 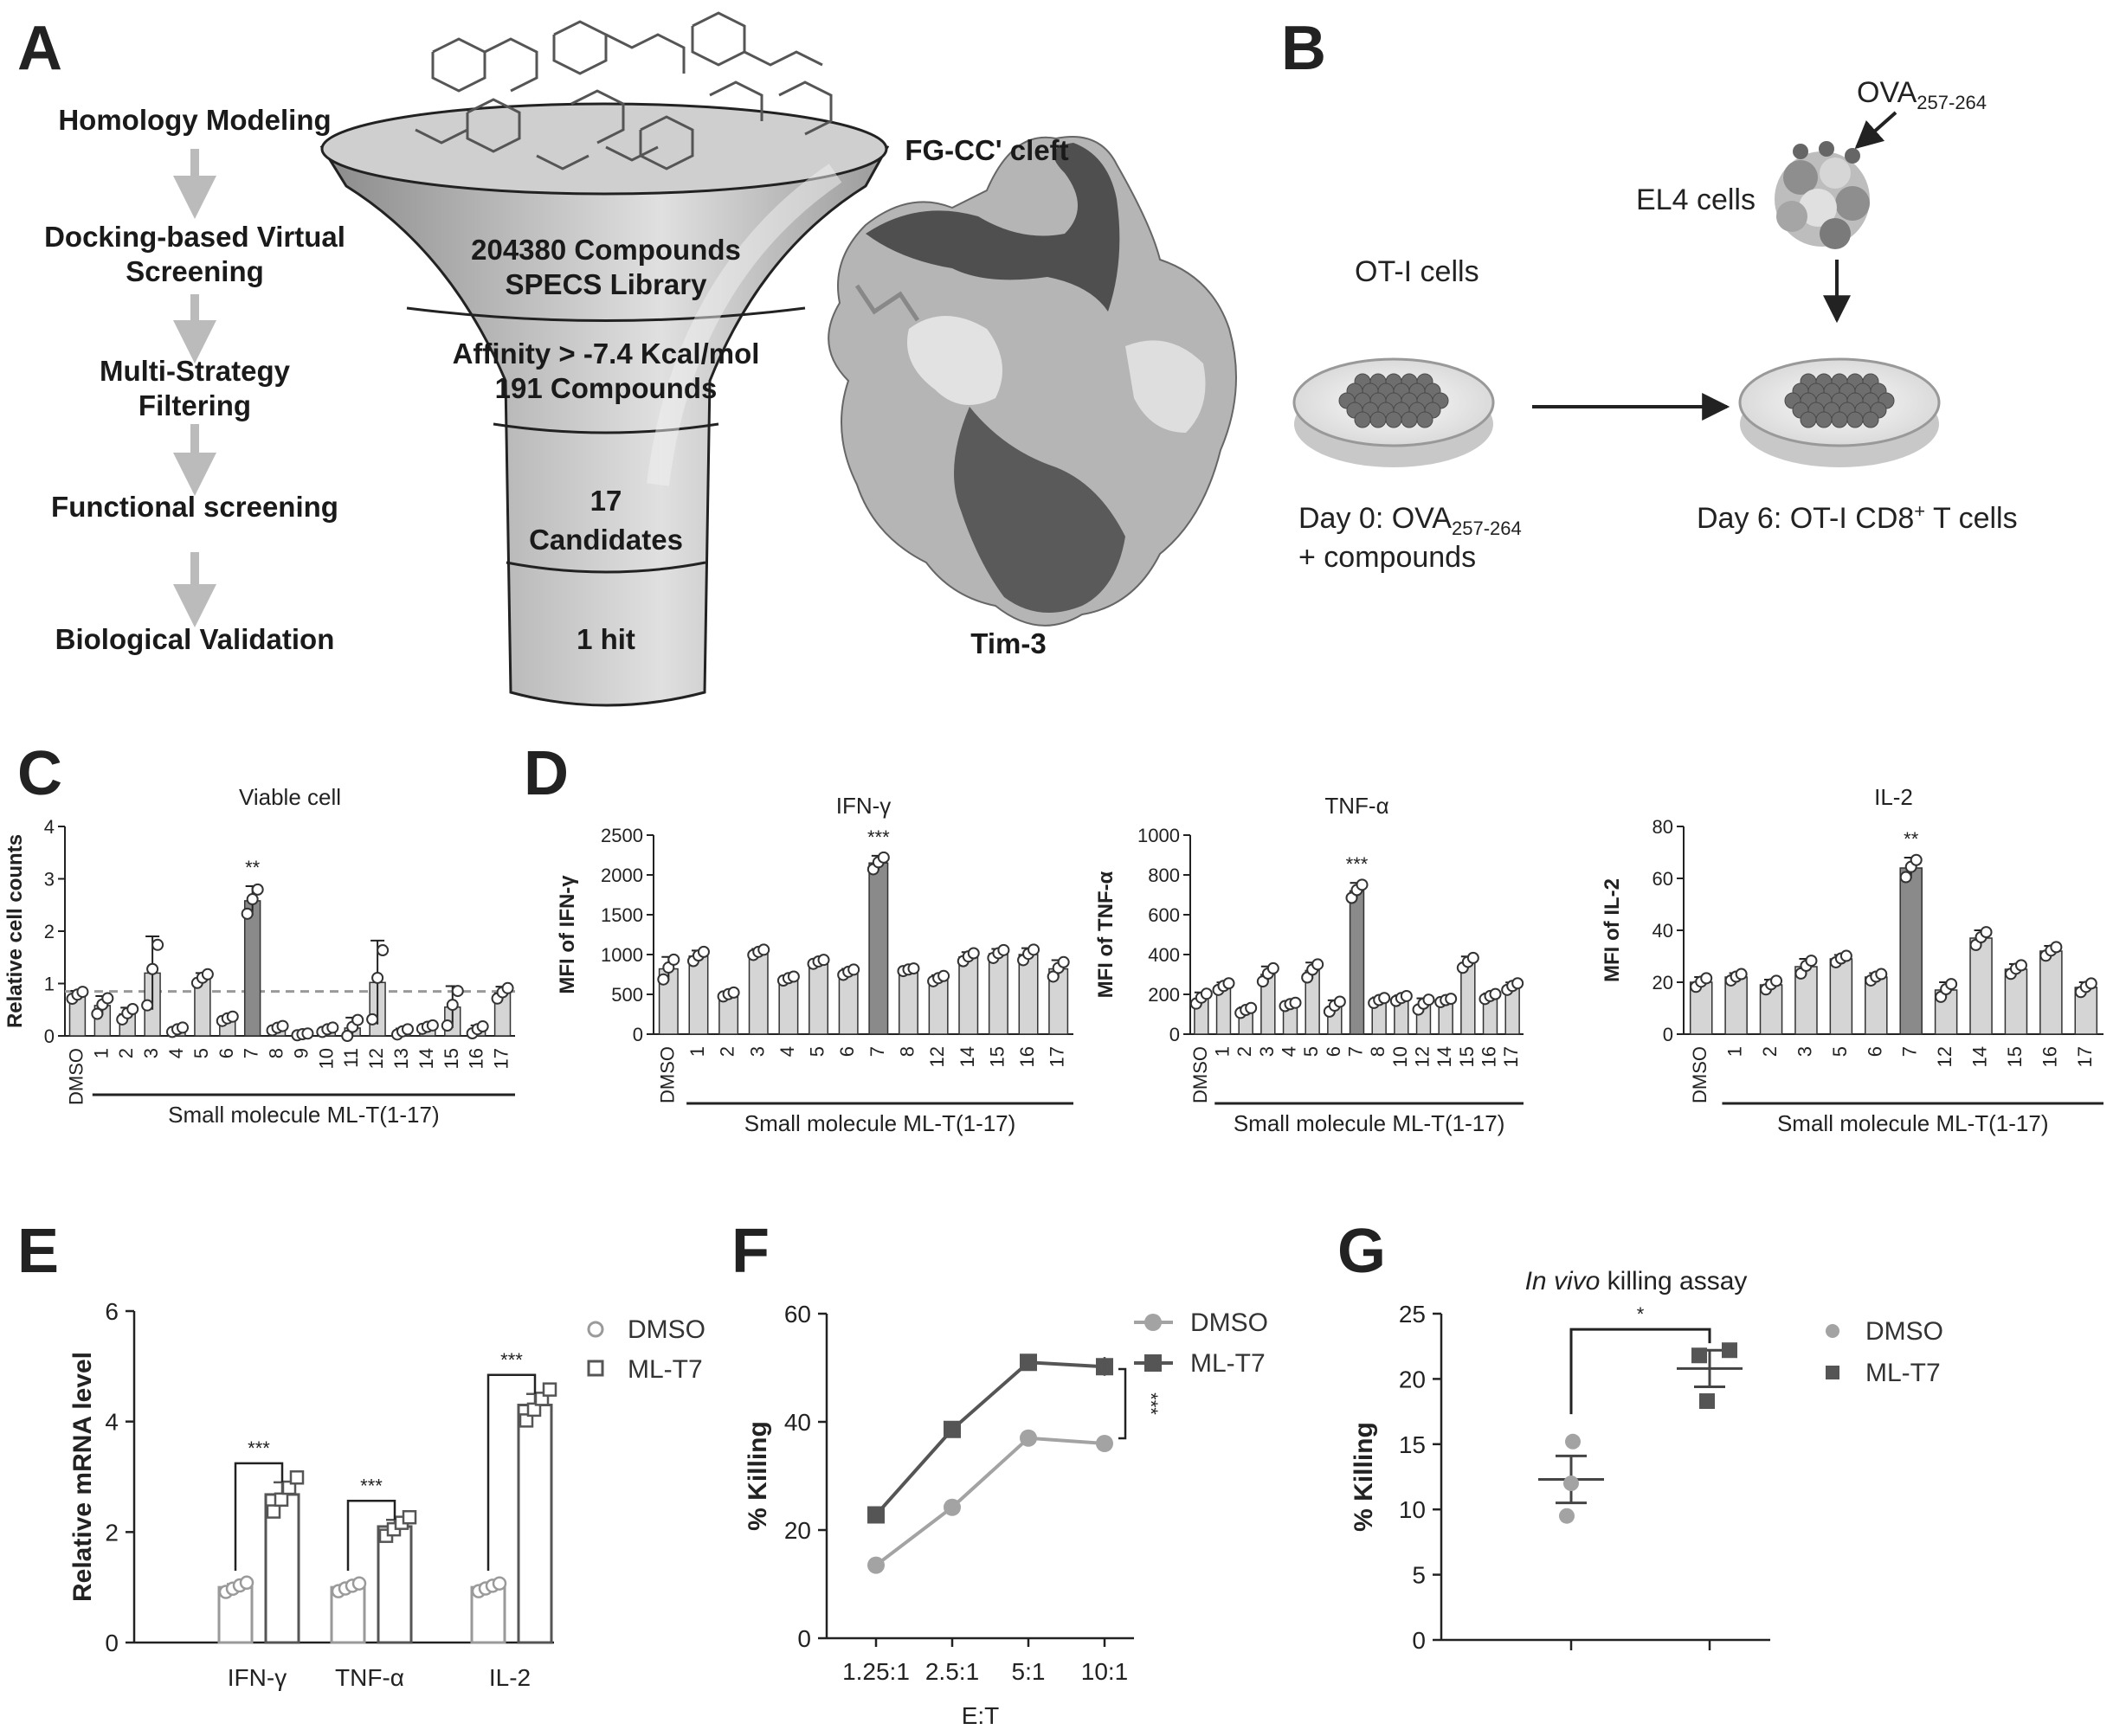 I want to click on x-tick-label: 17, so click(x=2085, y=1056).